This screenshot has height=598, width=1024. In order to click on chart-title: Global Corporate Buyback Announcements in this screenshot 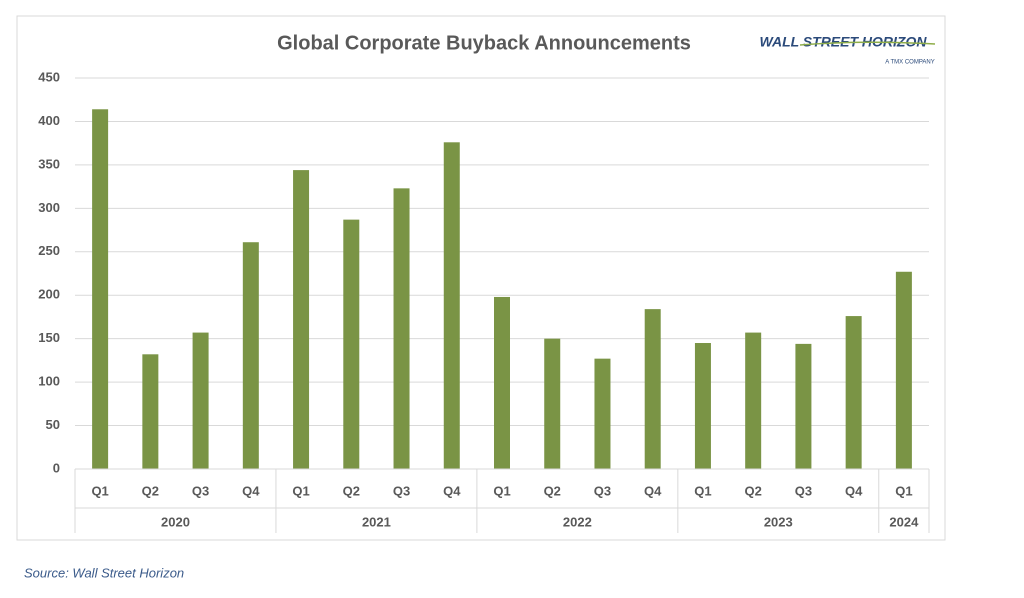, I will do `click(484, 43)`.